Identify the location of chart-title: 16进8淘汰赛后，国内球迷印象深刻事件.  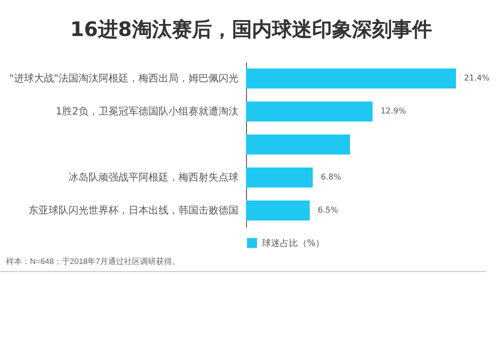
(251, 29).